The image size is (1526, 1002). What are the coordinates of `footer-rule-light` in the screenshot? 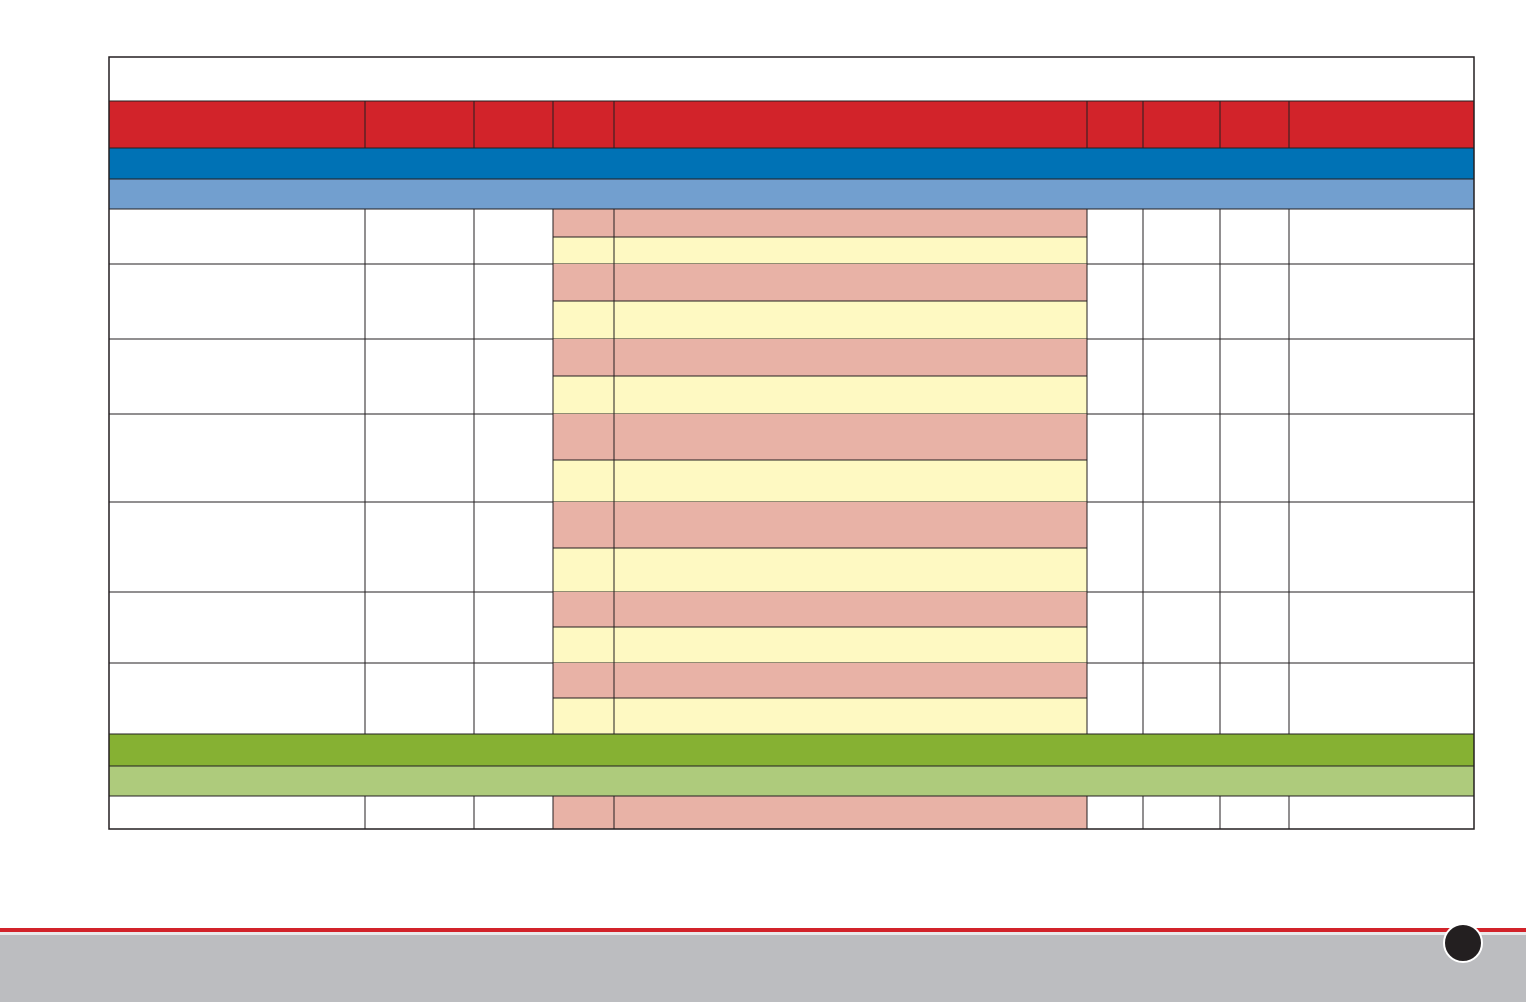 It's located at (763, 933).